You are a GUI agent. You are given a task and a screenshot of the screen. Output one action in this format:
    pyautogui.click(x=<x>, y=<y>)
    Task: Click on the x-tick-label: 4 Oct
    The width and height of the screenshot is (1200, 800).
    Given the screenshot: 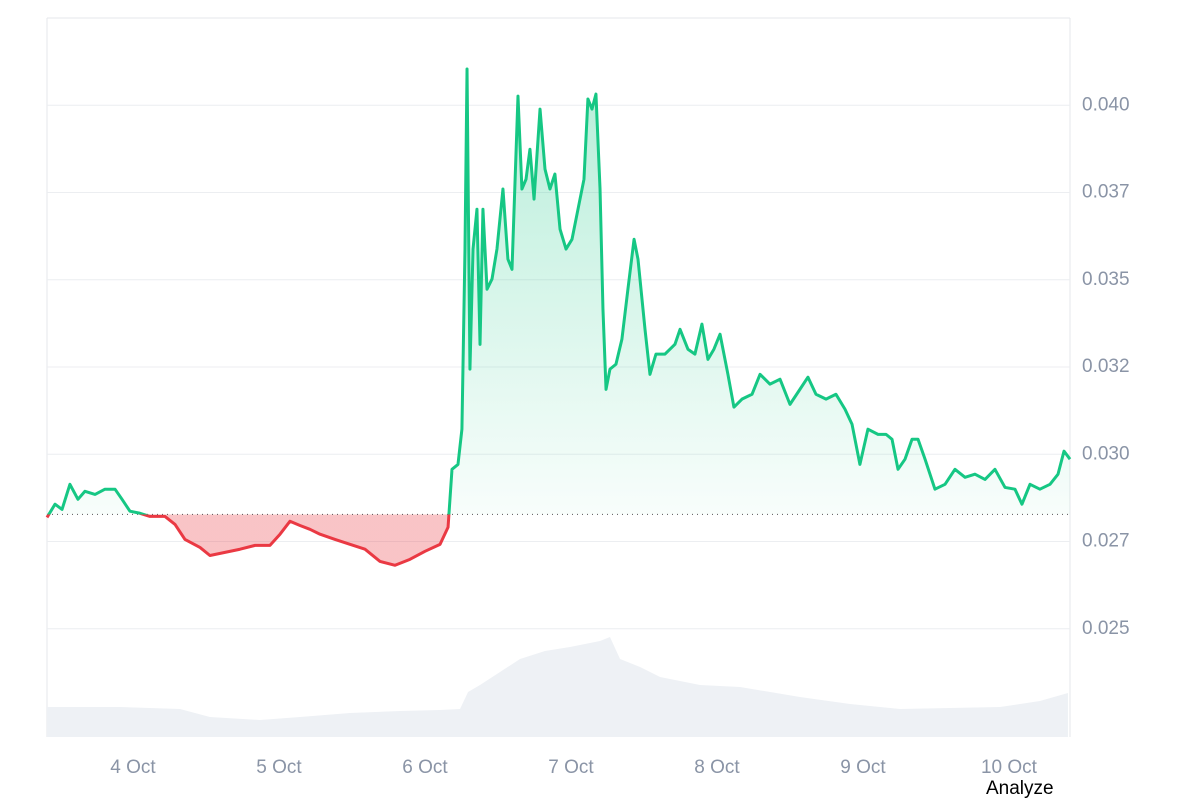 What is the action you would take?
    pyautogui.click(x=133, y=767)
    